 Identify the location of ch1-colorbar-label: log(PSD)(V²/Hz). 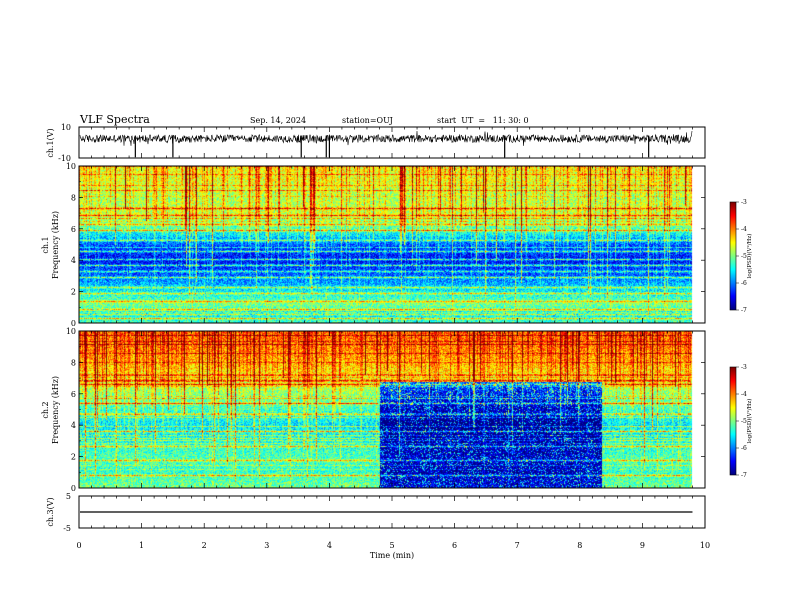
(749, 256).